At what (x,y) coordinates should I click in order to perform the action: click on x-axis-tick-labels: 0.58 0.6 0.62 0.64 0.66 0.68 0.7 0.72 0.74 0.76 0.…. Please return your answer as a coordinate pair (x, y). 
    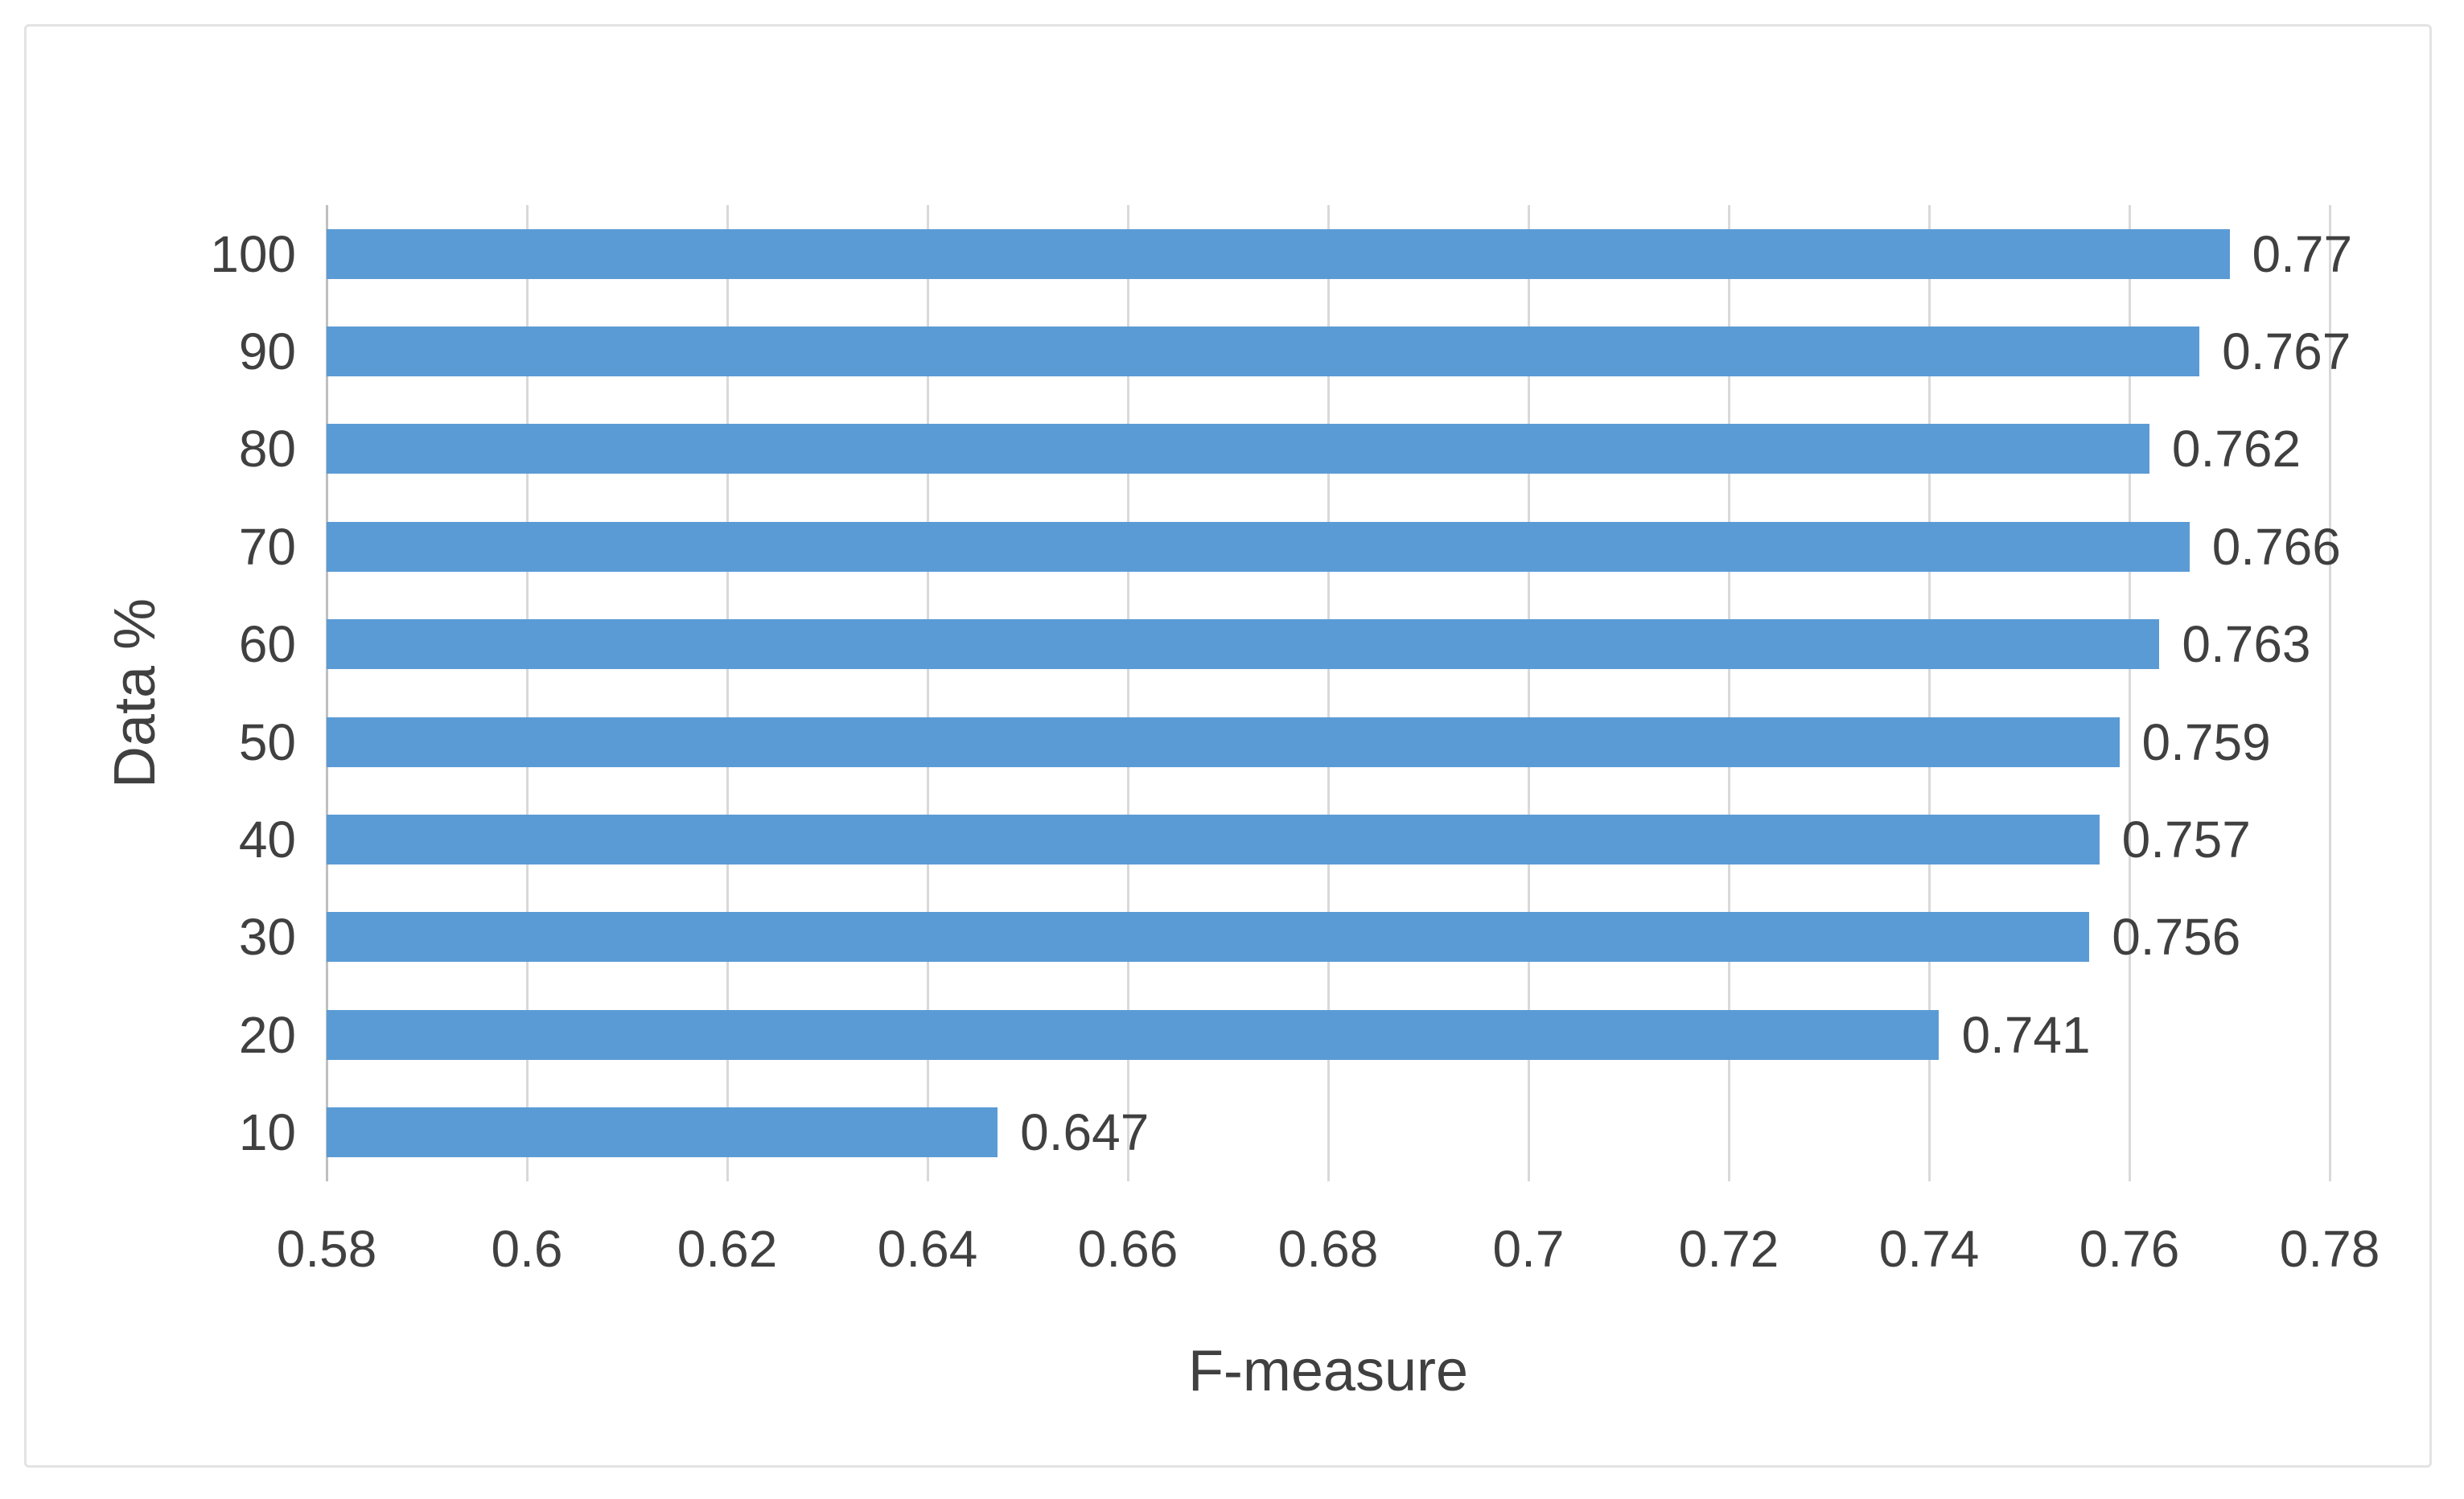
    Looking at the image, I should click on (1328, 1255).